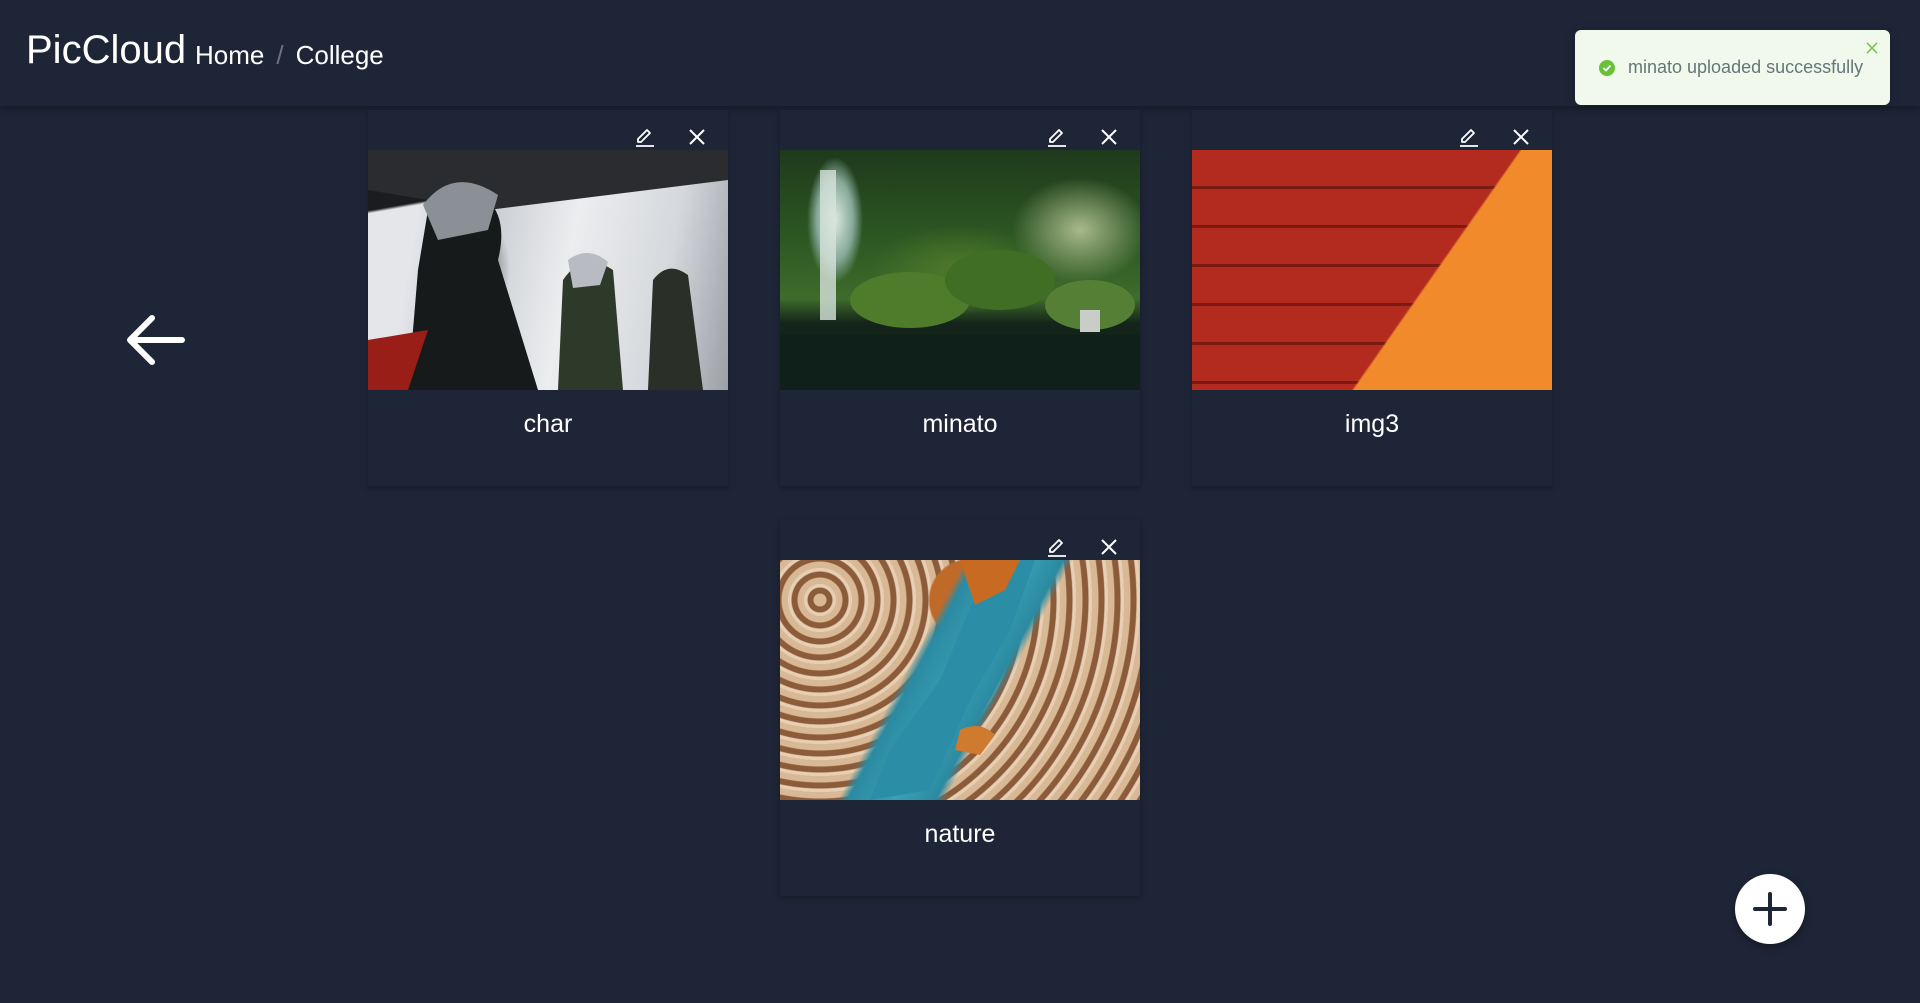 The width and height of the screenshot is (1920, 1003). I want to click on card-title: nature, so click(960, 834).